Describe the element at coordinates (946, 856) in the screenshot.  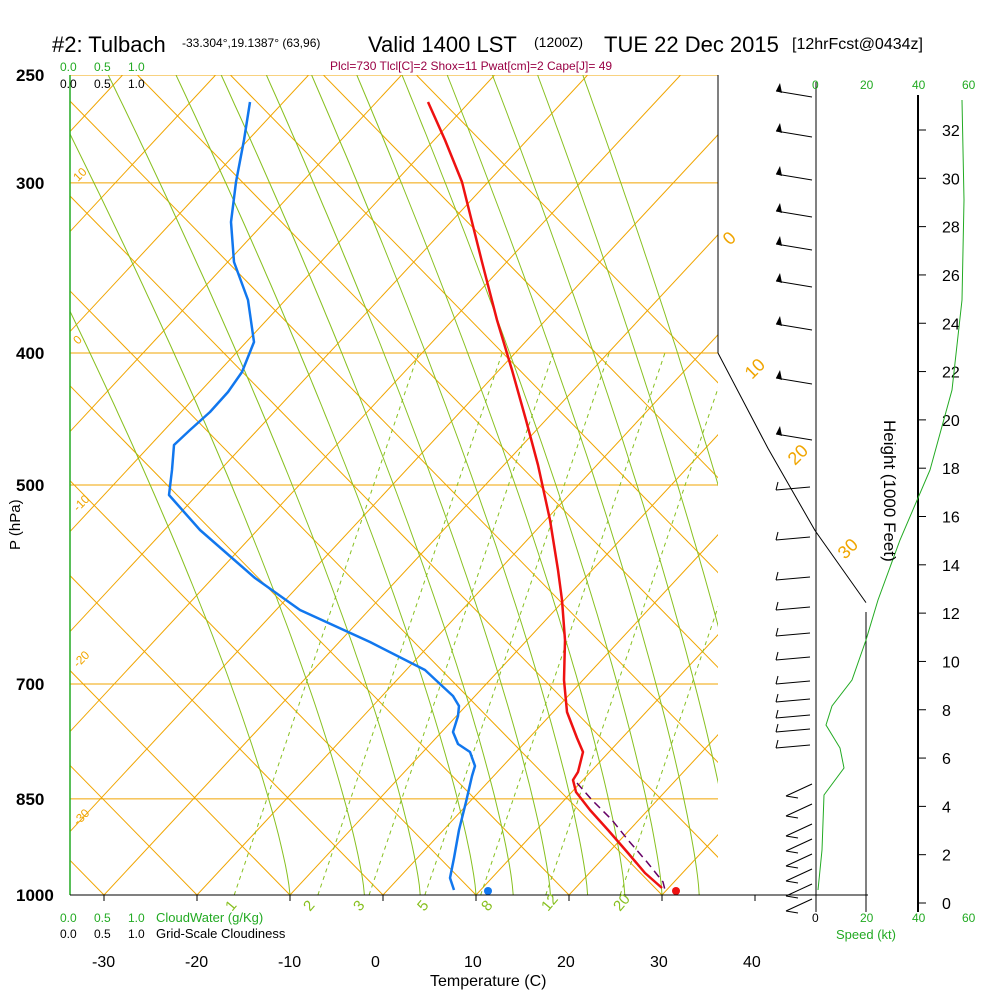
I see `height-tick-label: 2` at that location.